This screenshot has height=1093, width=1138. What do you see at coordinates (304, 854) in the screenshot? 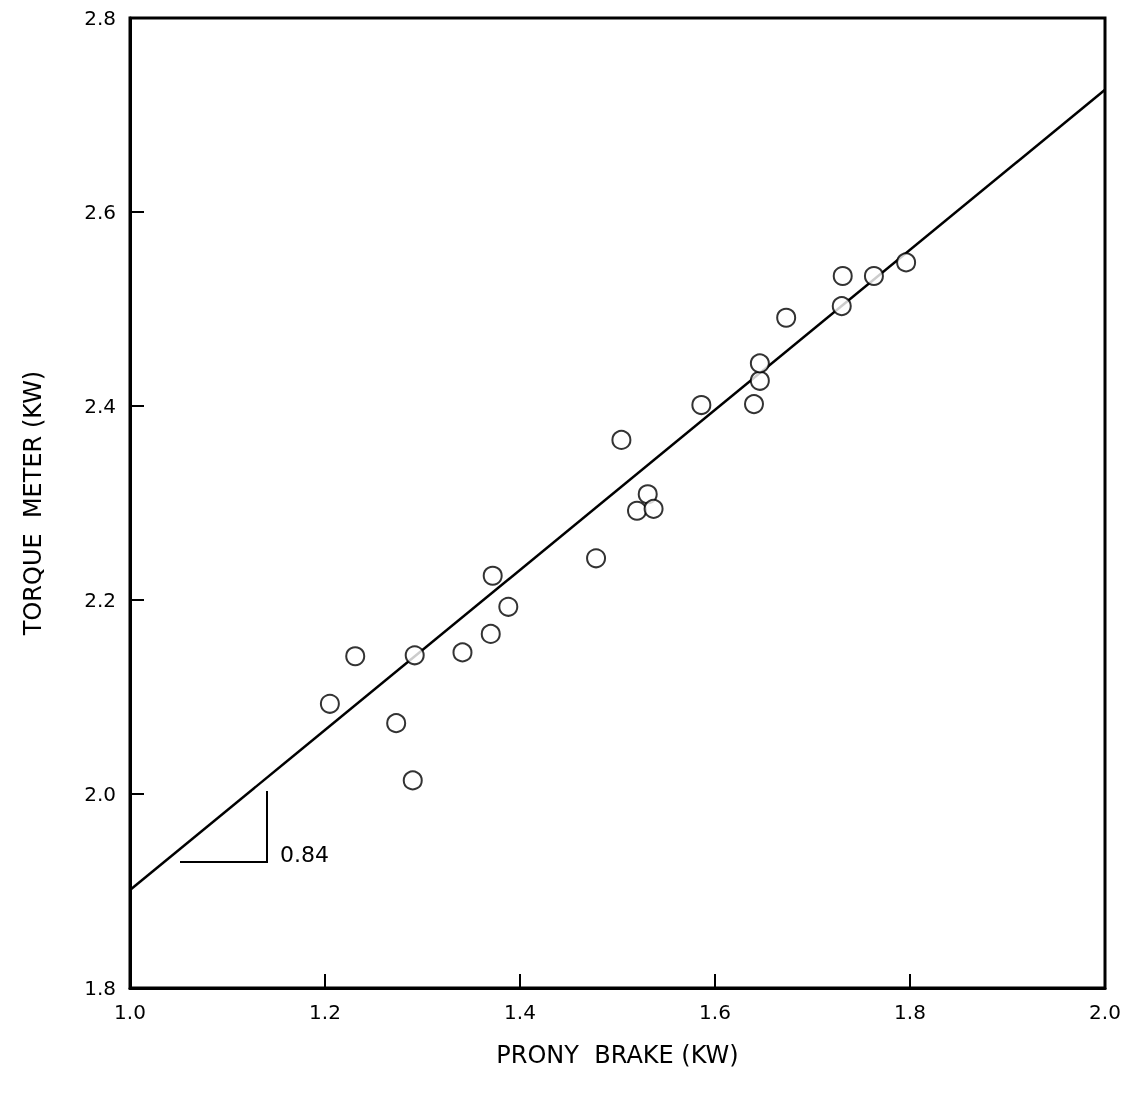
I see `annotation: 0.84` at bounding box center [304, 854].